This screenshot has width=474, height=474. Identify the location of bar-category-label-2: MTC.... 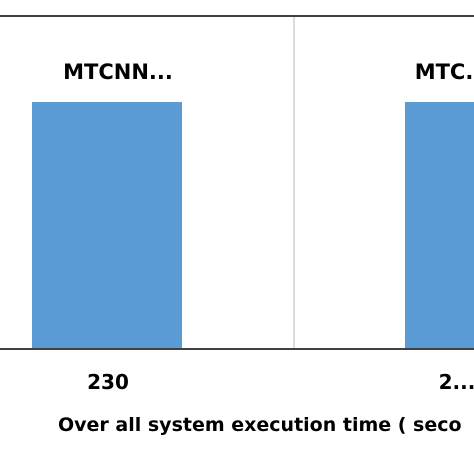
(444, 72).